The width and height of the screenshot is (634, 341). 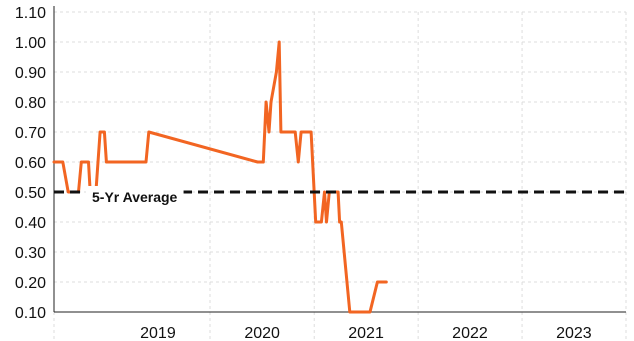 I want to click on y-tick-label: 0.80, so click(x=30, y=103).